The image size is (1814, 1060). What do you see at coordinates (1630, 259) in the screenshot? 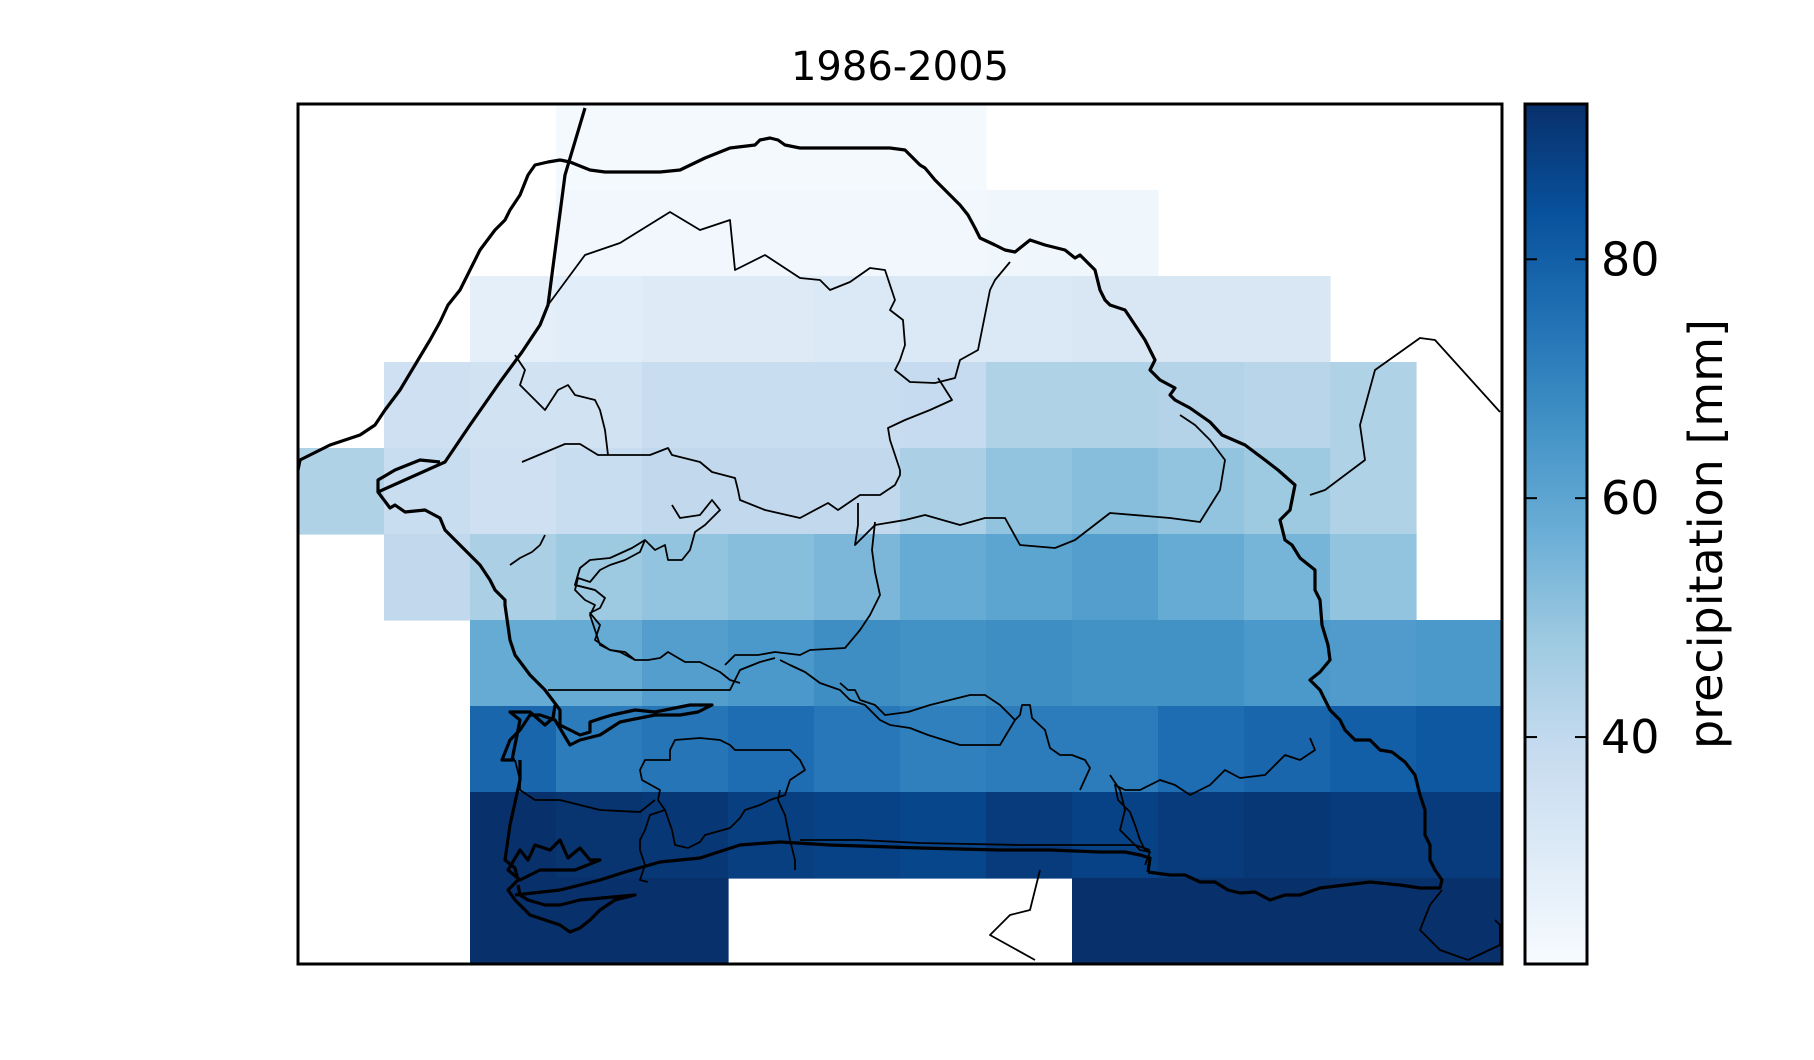
I see `colorbar-tick-label: 80` at bounding box center [1630, 259].